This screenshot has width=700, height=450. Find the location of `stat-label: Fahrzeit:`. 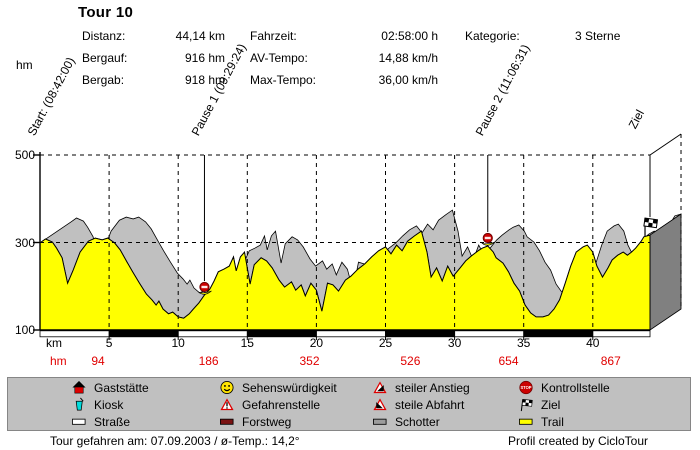

stat-label: Fahrzeit: is located at coordinates (273, 36).